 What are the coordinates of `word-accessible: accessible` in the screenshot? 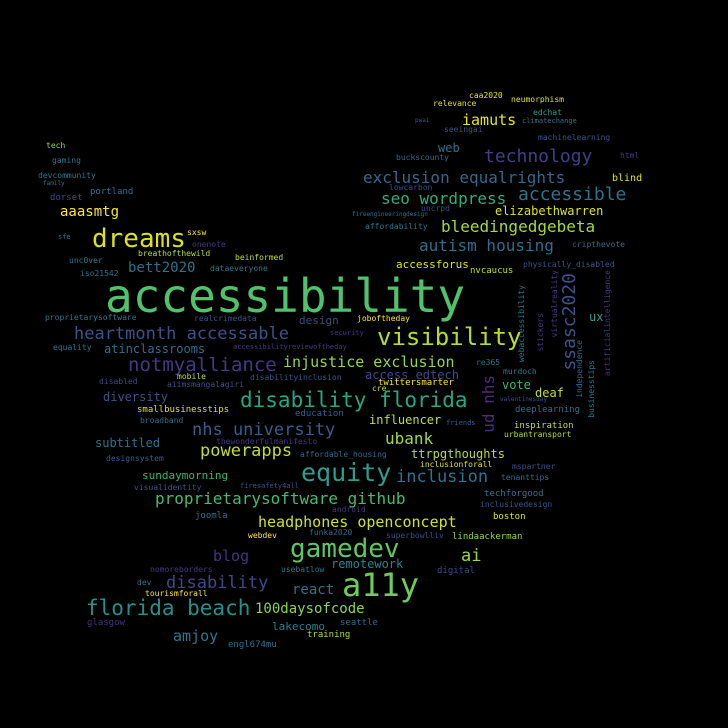 It's located at (572, 194).